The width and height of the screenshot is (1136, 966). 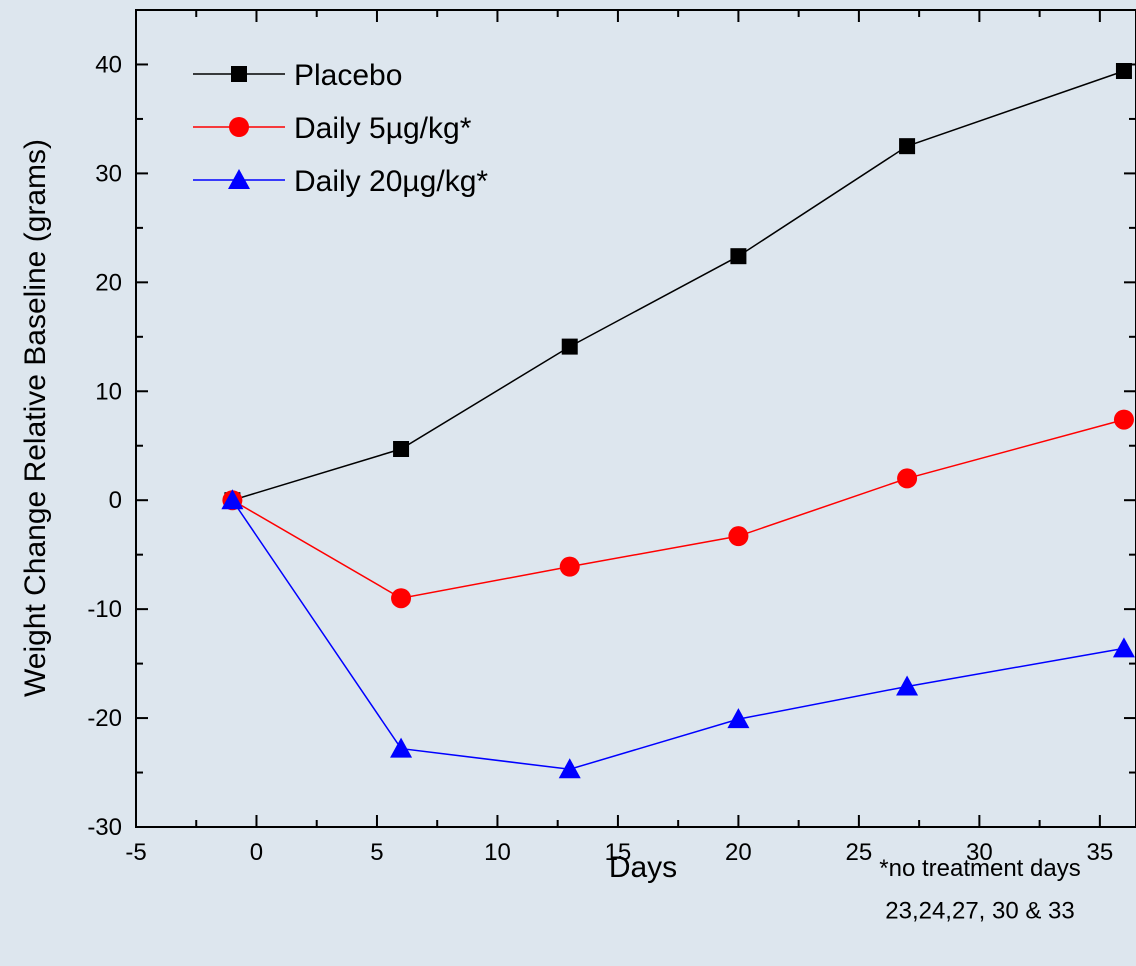 I want to click on x-tick-label: 35, so click(x=1100, y=852).